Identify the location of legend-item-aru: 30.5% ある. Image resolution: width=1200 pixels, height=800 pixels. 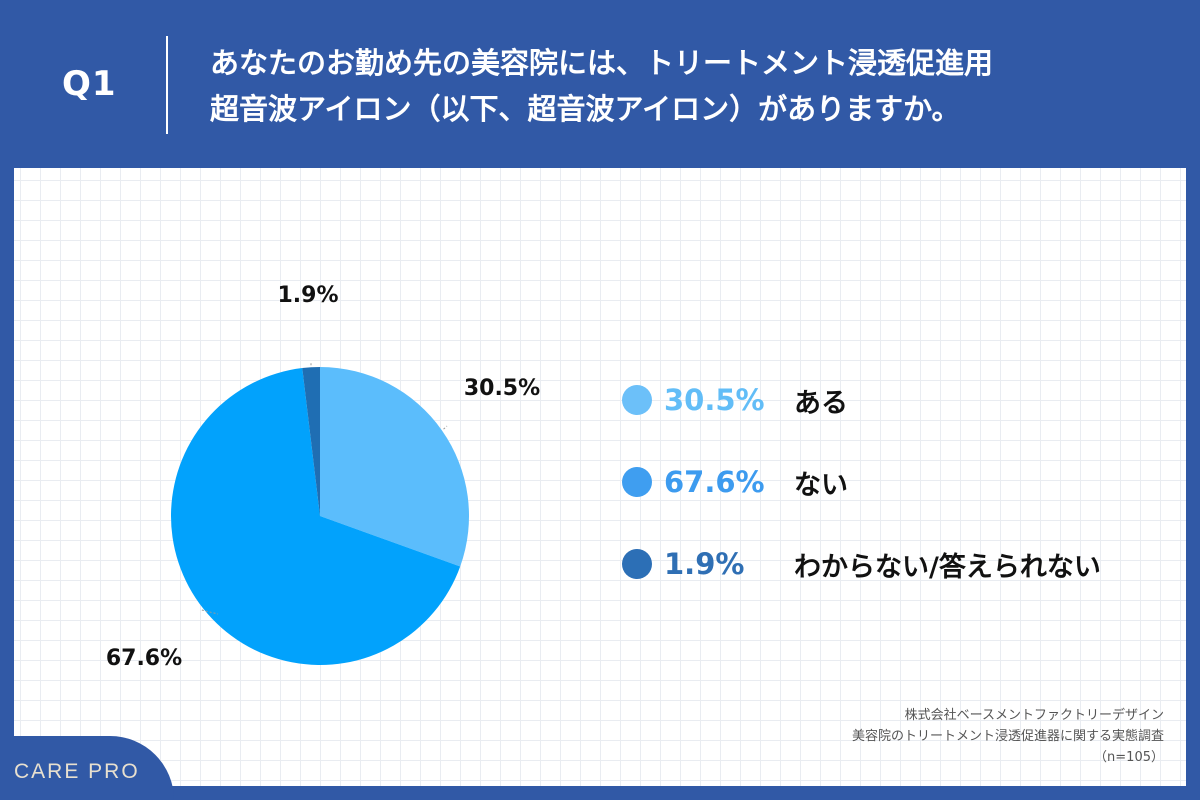
(735, 400).